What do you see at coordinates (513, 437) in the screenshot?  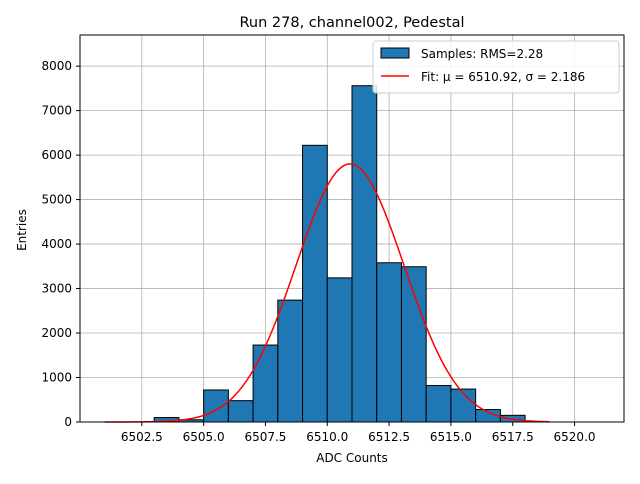 I see `x-tick-label: 6517.5` at bounding box center [513, 437].